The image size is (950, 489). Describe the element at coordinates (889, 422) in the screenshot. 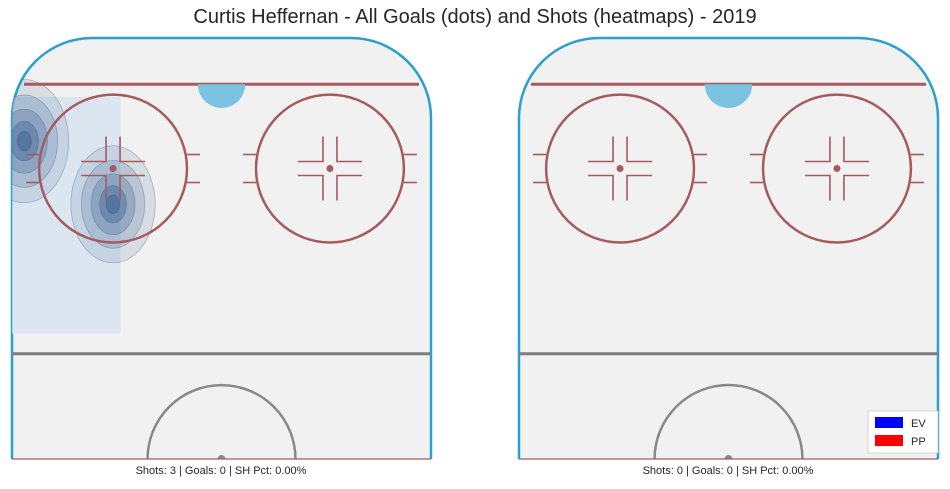

I see `legend-swatch-ev` at that location.